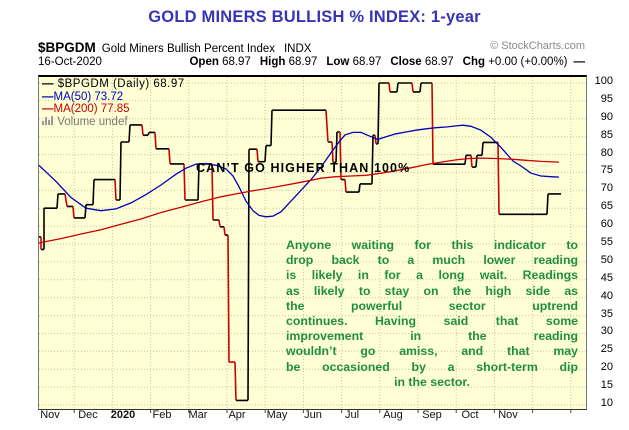  I want to click on legend-ma50-label: MA(50) 73.72, so click(88, 96).